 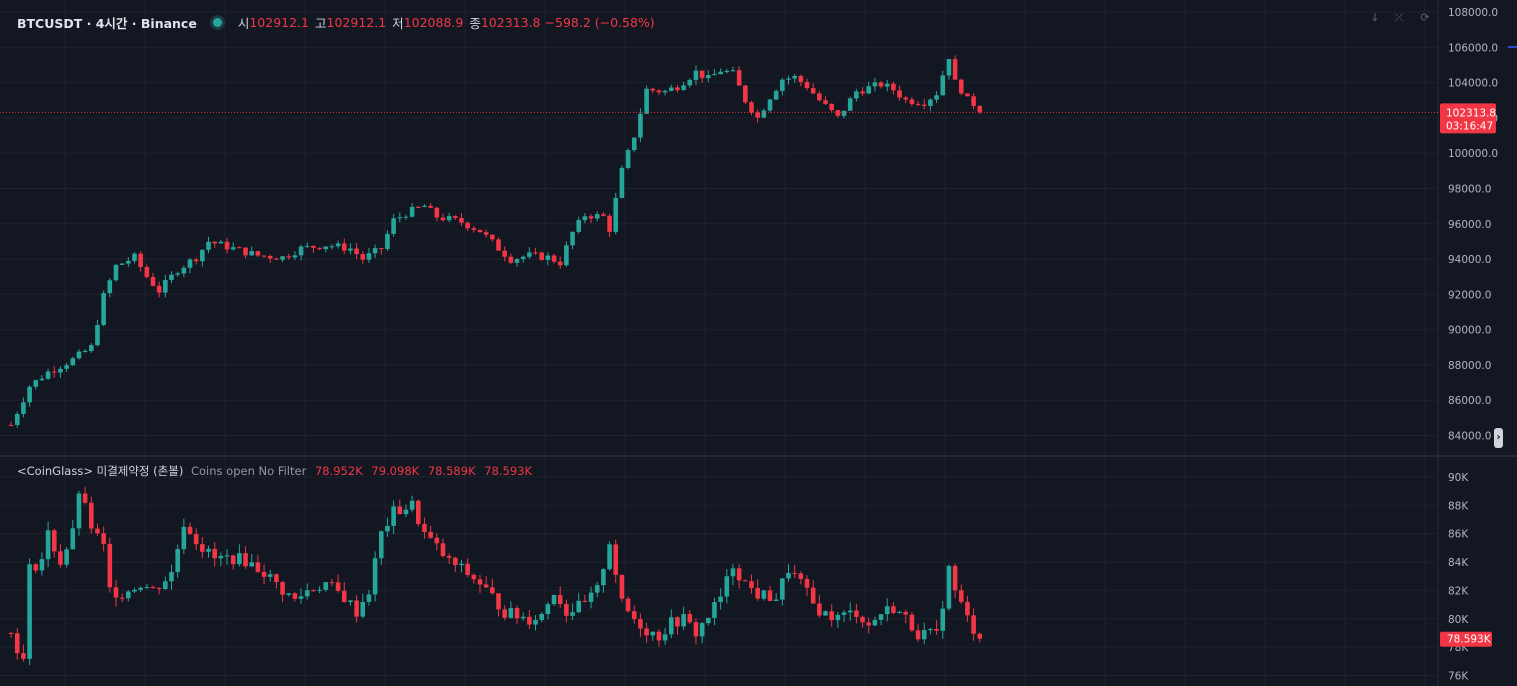 What do you see at coordinates (395, 471) in the screenshot?
I see `indicator-high: 79.098K` at bounding box center [395, 471].